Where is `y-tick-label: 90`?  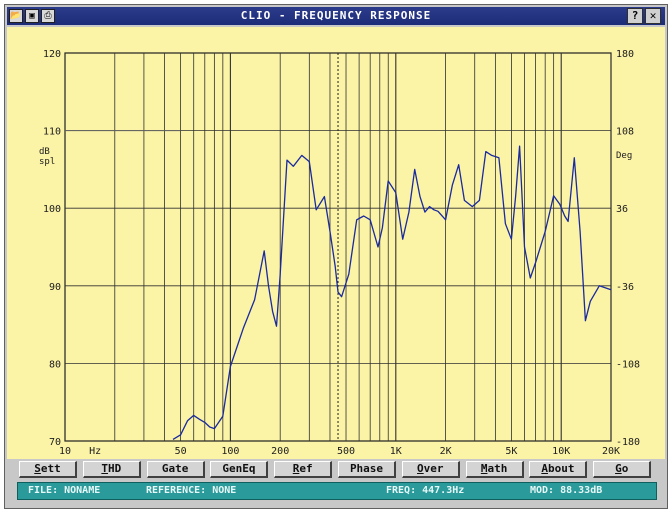
y-tick-label: 90 is located at coordinates (55, 287).